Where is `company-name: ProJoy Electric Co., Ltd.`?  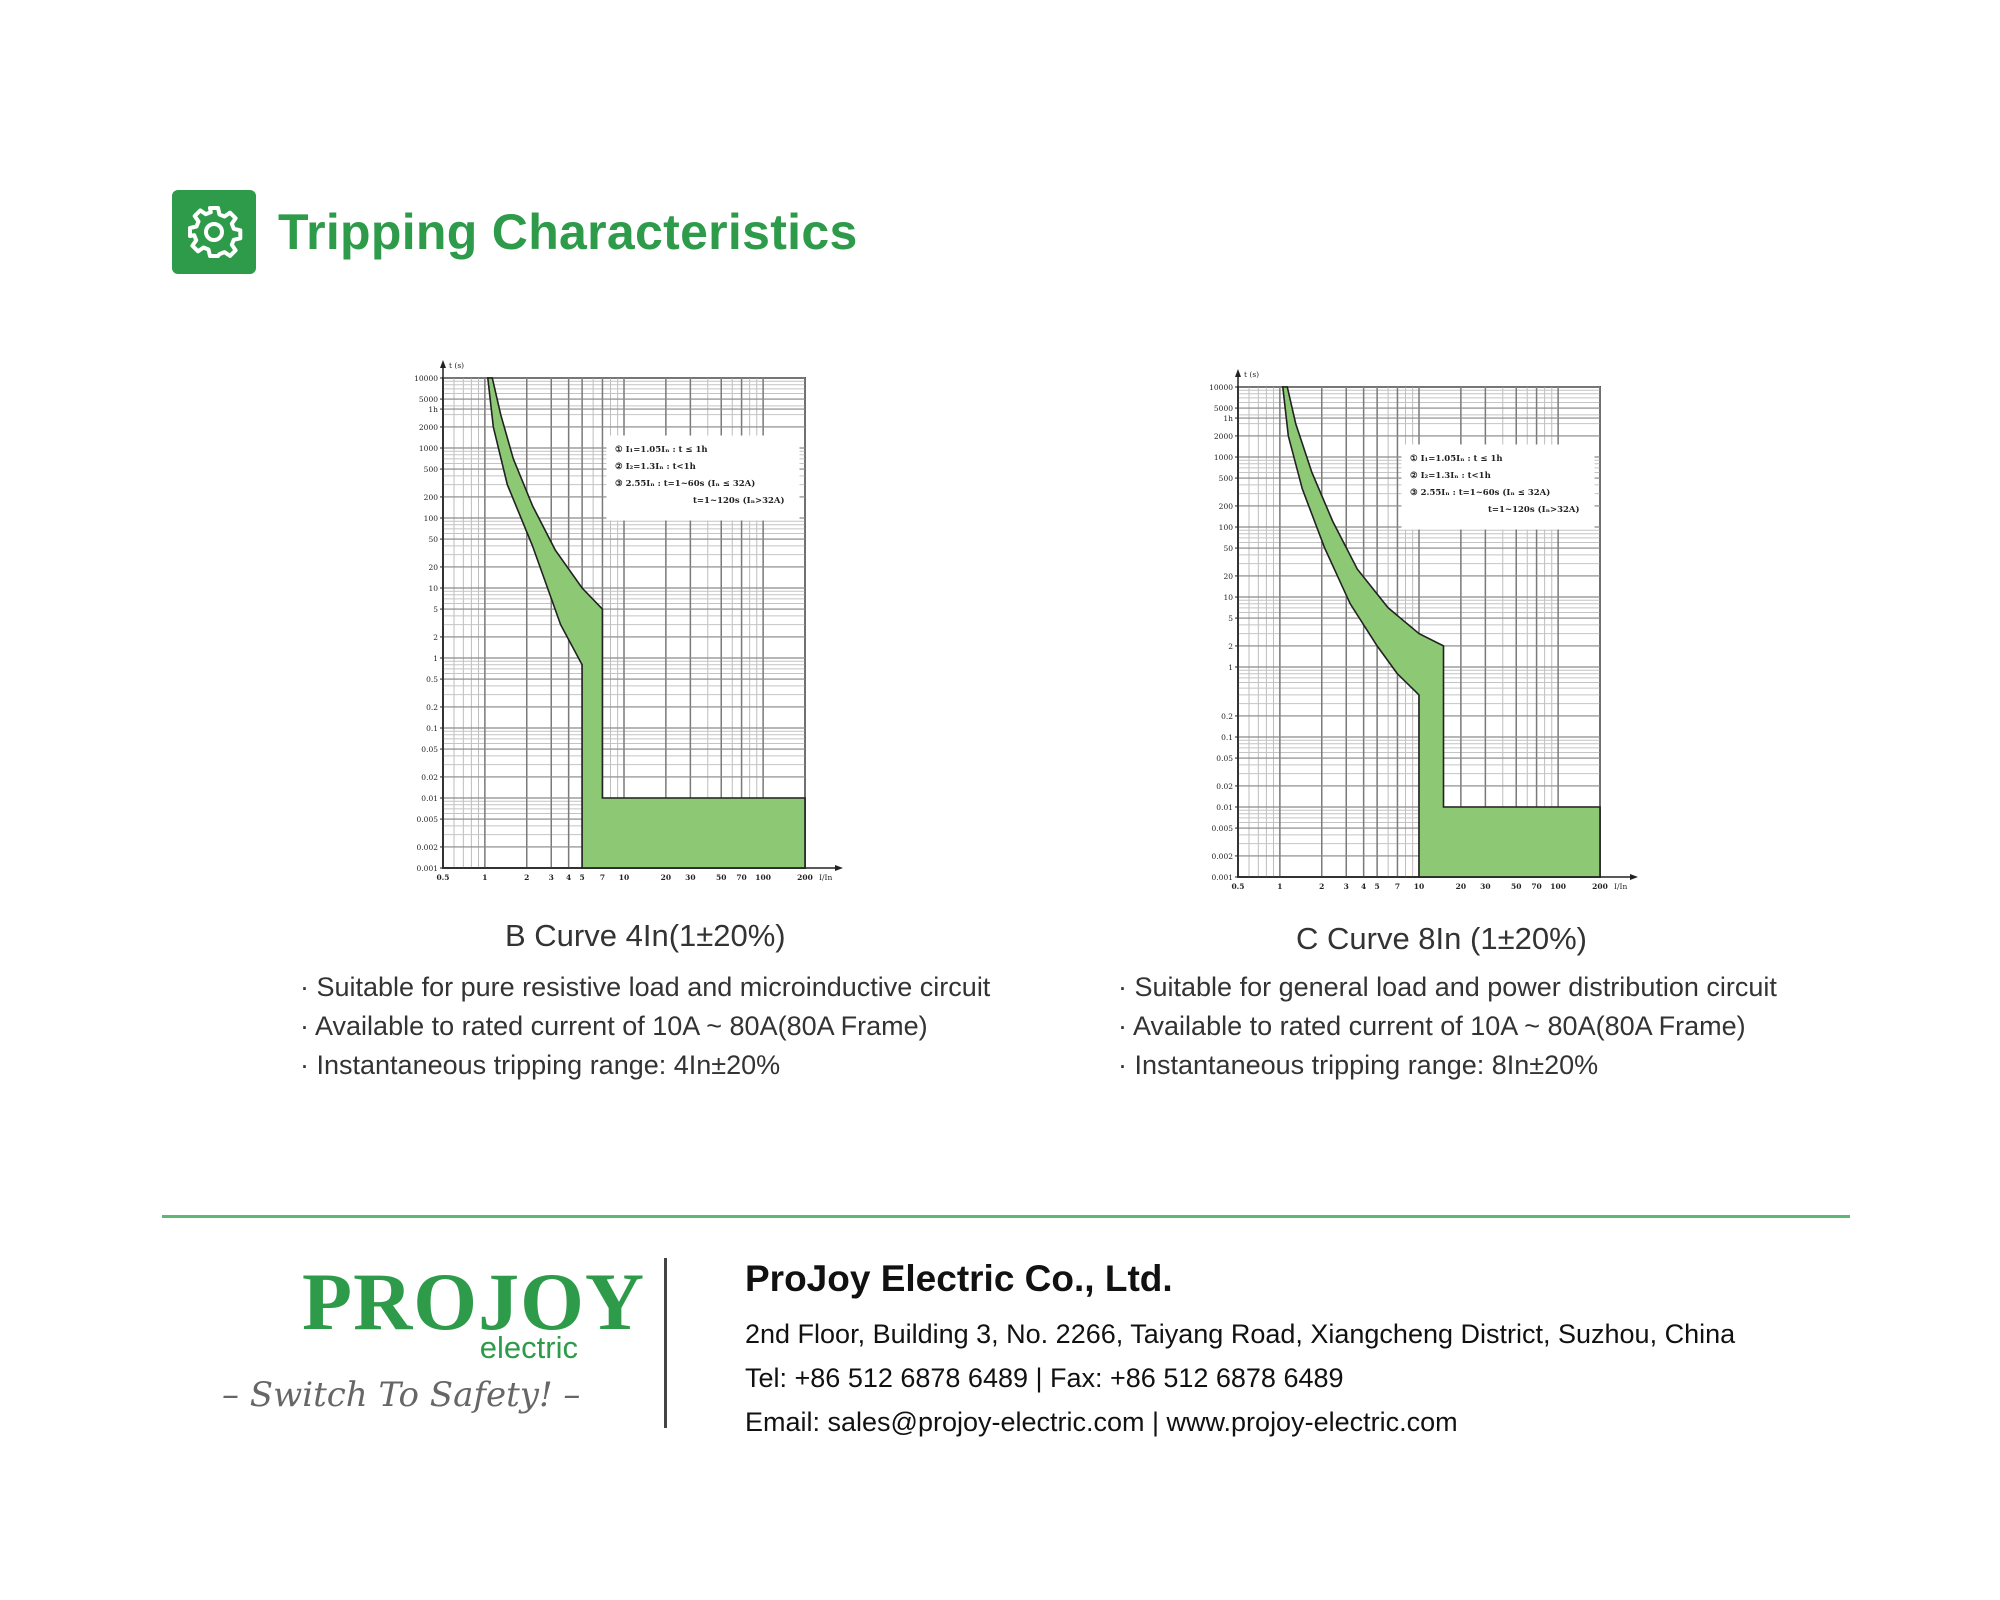
company-name: ProJoy Electric Co., Ltd. is located at coordinates (959, 1278).